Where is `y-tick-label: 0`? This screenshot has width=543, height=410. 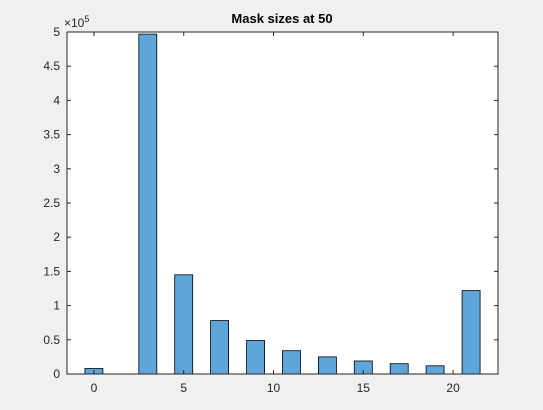
y-tick-label: 0 is located at coordinates (56, 374).